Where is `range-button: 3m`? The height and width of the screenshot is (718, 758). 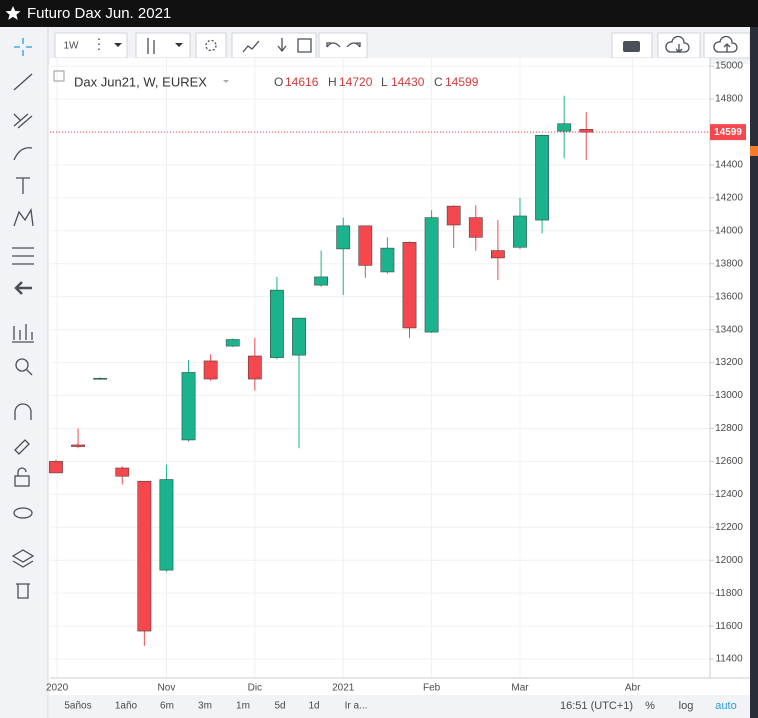
range-button: 3m is located at coordinates (205, 706).